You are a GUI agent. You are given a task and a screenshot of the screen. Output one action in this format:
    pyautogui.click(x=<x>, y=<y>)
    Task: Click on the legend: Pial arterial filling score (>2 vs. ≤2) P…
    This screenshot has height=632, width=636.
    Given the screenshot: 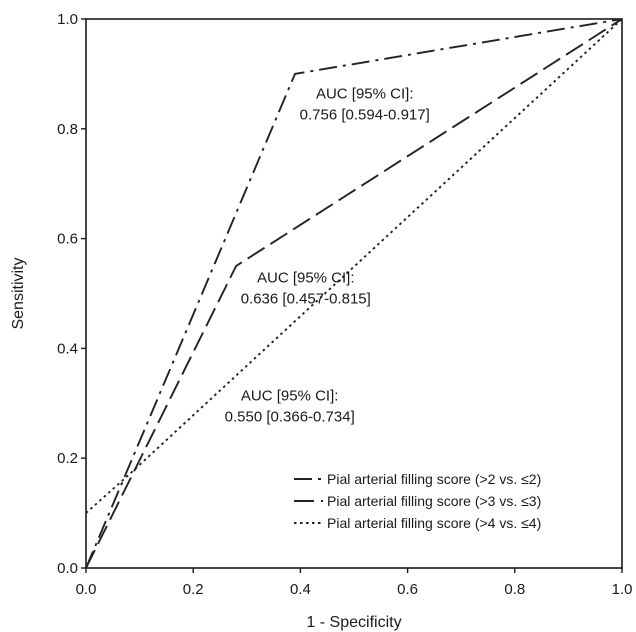 What is the action you would take?
    pyautogui.click(x=417, y=501)
    